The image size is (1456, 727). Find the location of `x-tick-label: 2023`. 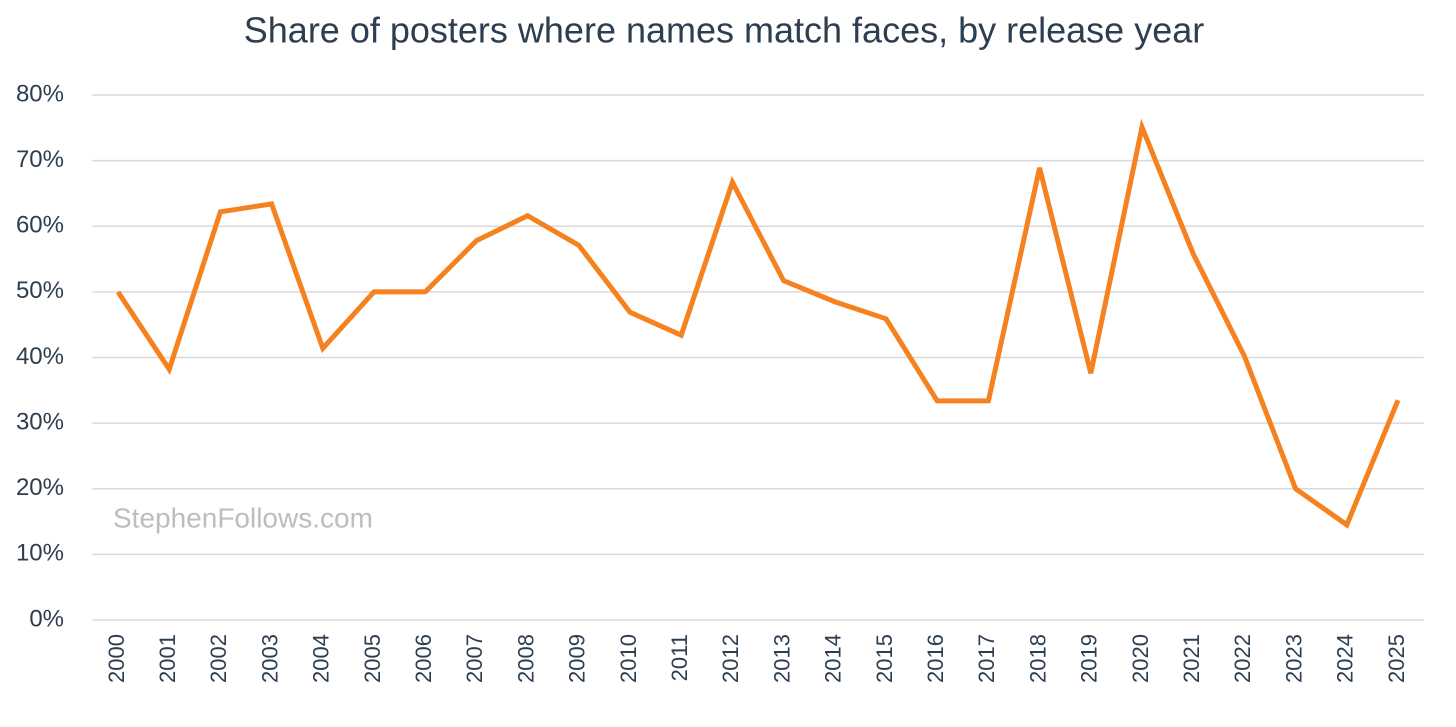

x-tick-label: 2023 is located at coordinates (1293, 658).